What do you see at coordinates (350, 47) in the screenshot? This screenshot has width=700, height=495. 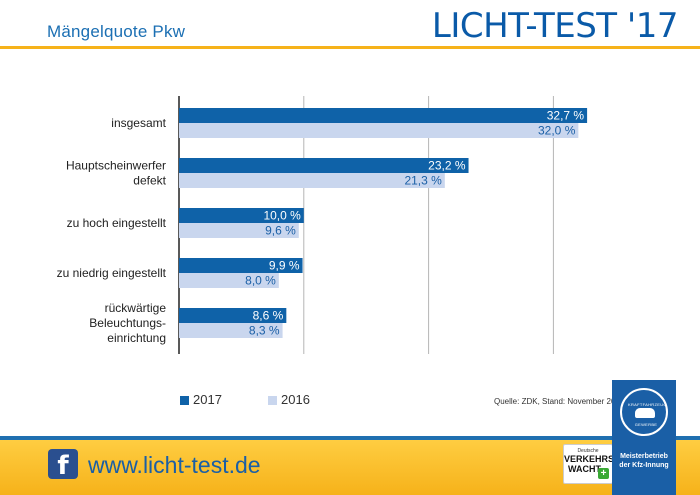 I see `header-divider` at bounding box center [350, 47].